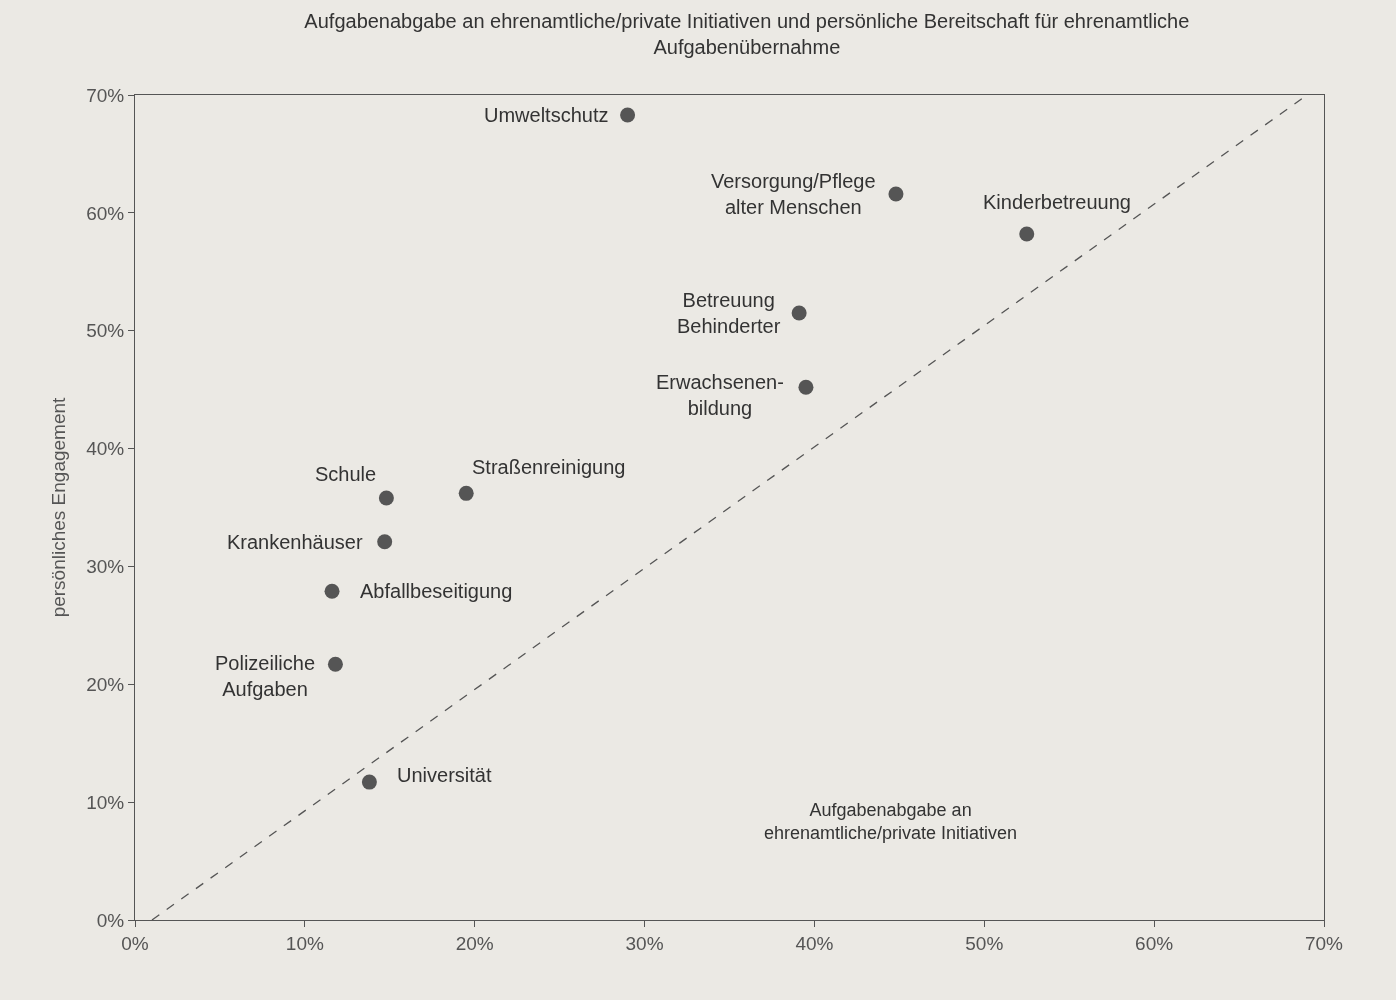 The height and width of the screenshot is (1000, 1396). I want to click on annotation: Straßenreinigung, so click(549, 467).